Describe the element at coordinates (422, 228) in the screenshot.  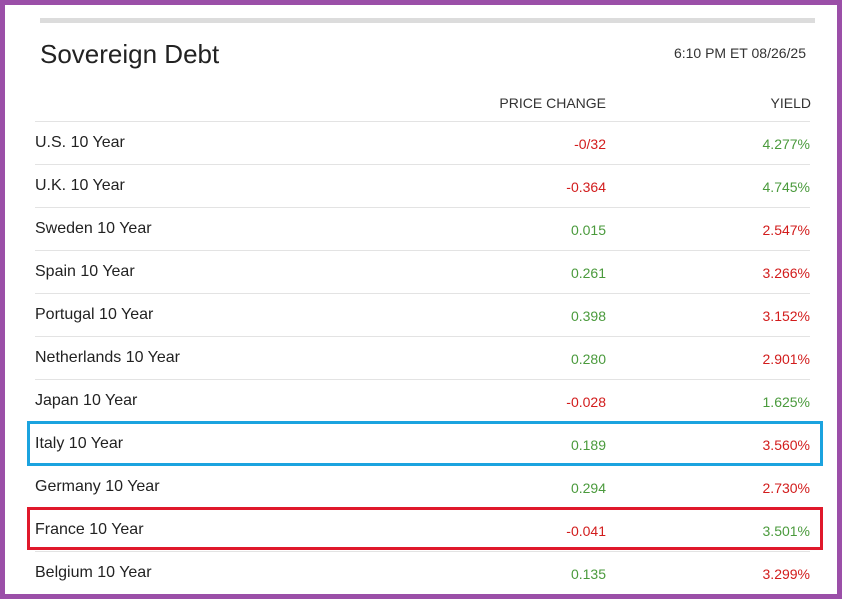
I see `table-row: Sweden 10 Year 0.015 2.547%` at that location.